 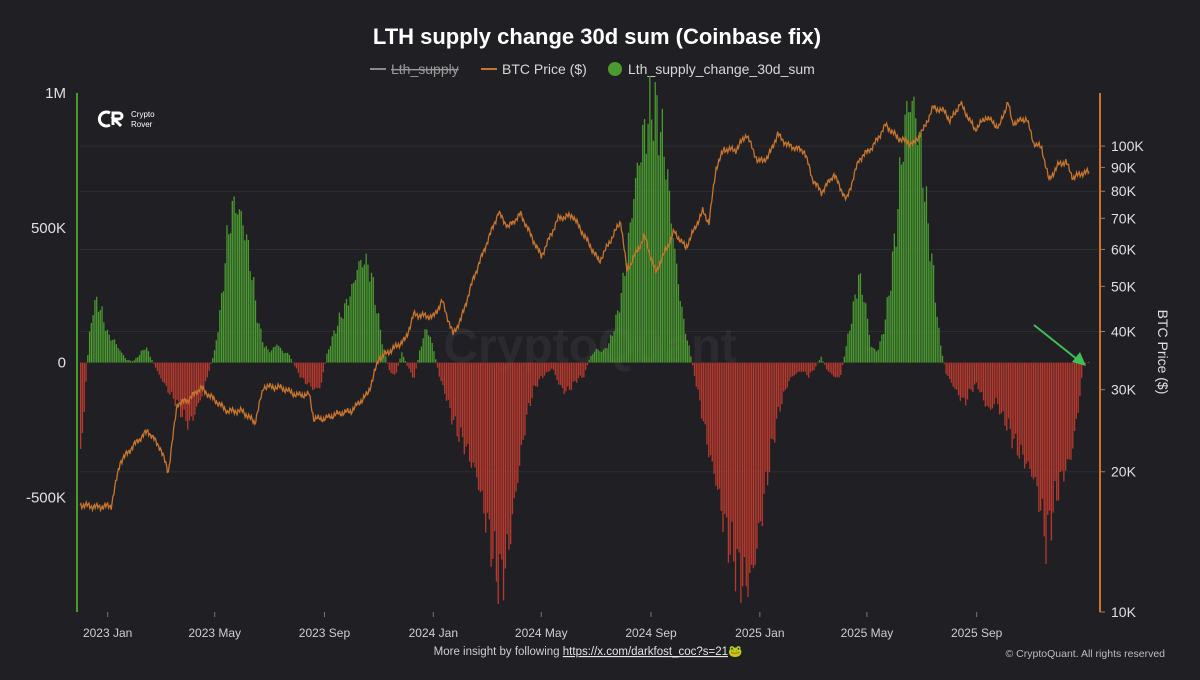 What do you see at coordinates (711, 69) in the screenshot?
I see `legend-item-lth-change: Lth_supply_change_30d_sum` at bounding box center [711, 69].